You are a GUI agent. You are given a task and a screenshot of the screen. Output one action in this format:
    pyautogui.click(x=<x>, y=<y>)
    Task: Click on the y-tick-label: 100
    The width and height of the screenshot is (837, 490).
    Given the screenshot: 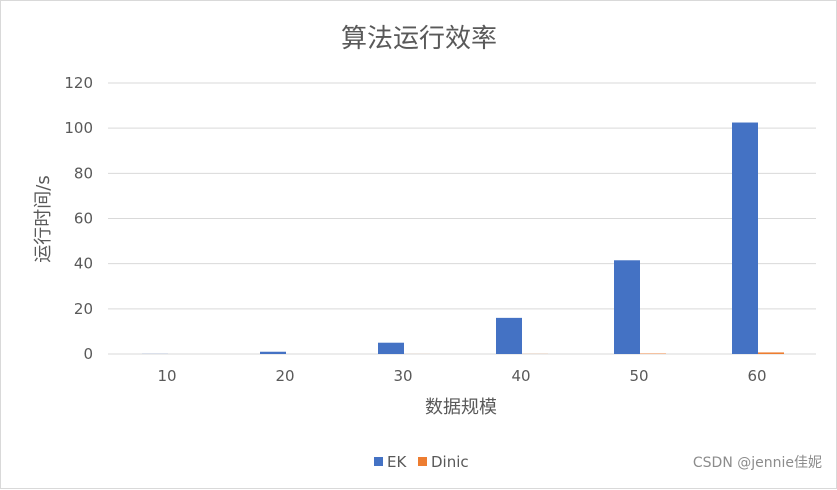 What is the action you would take?
    pyautogui.click(x=78, y=128)
    